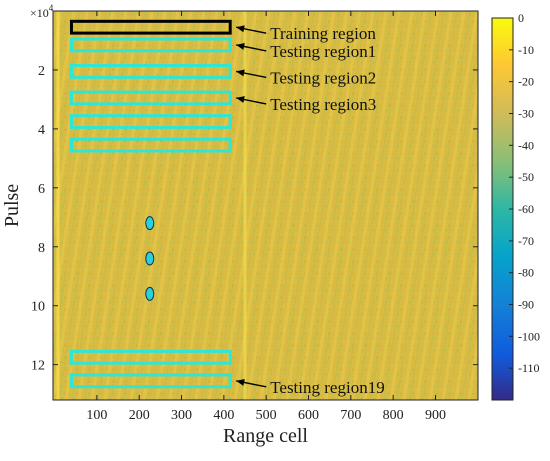  I want to click on colorbar-tick-label: -20, so click(526, 82).